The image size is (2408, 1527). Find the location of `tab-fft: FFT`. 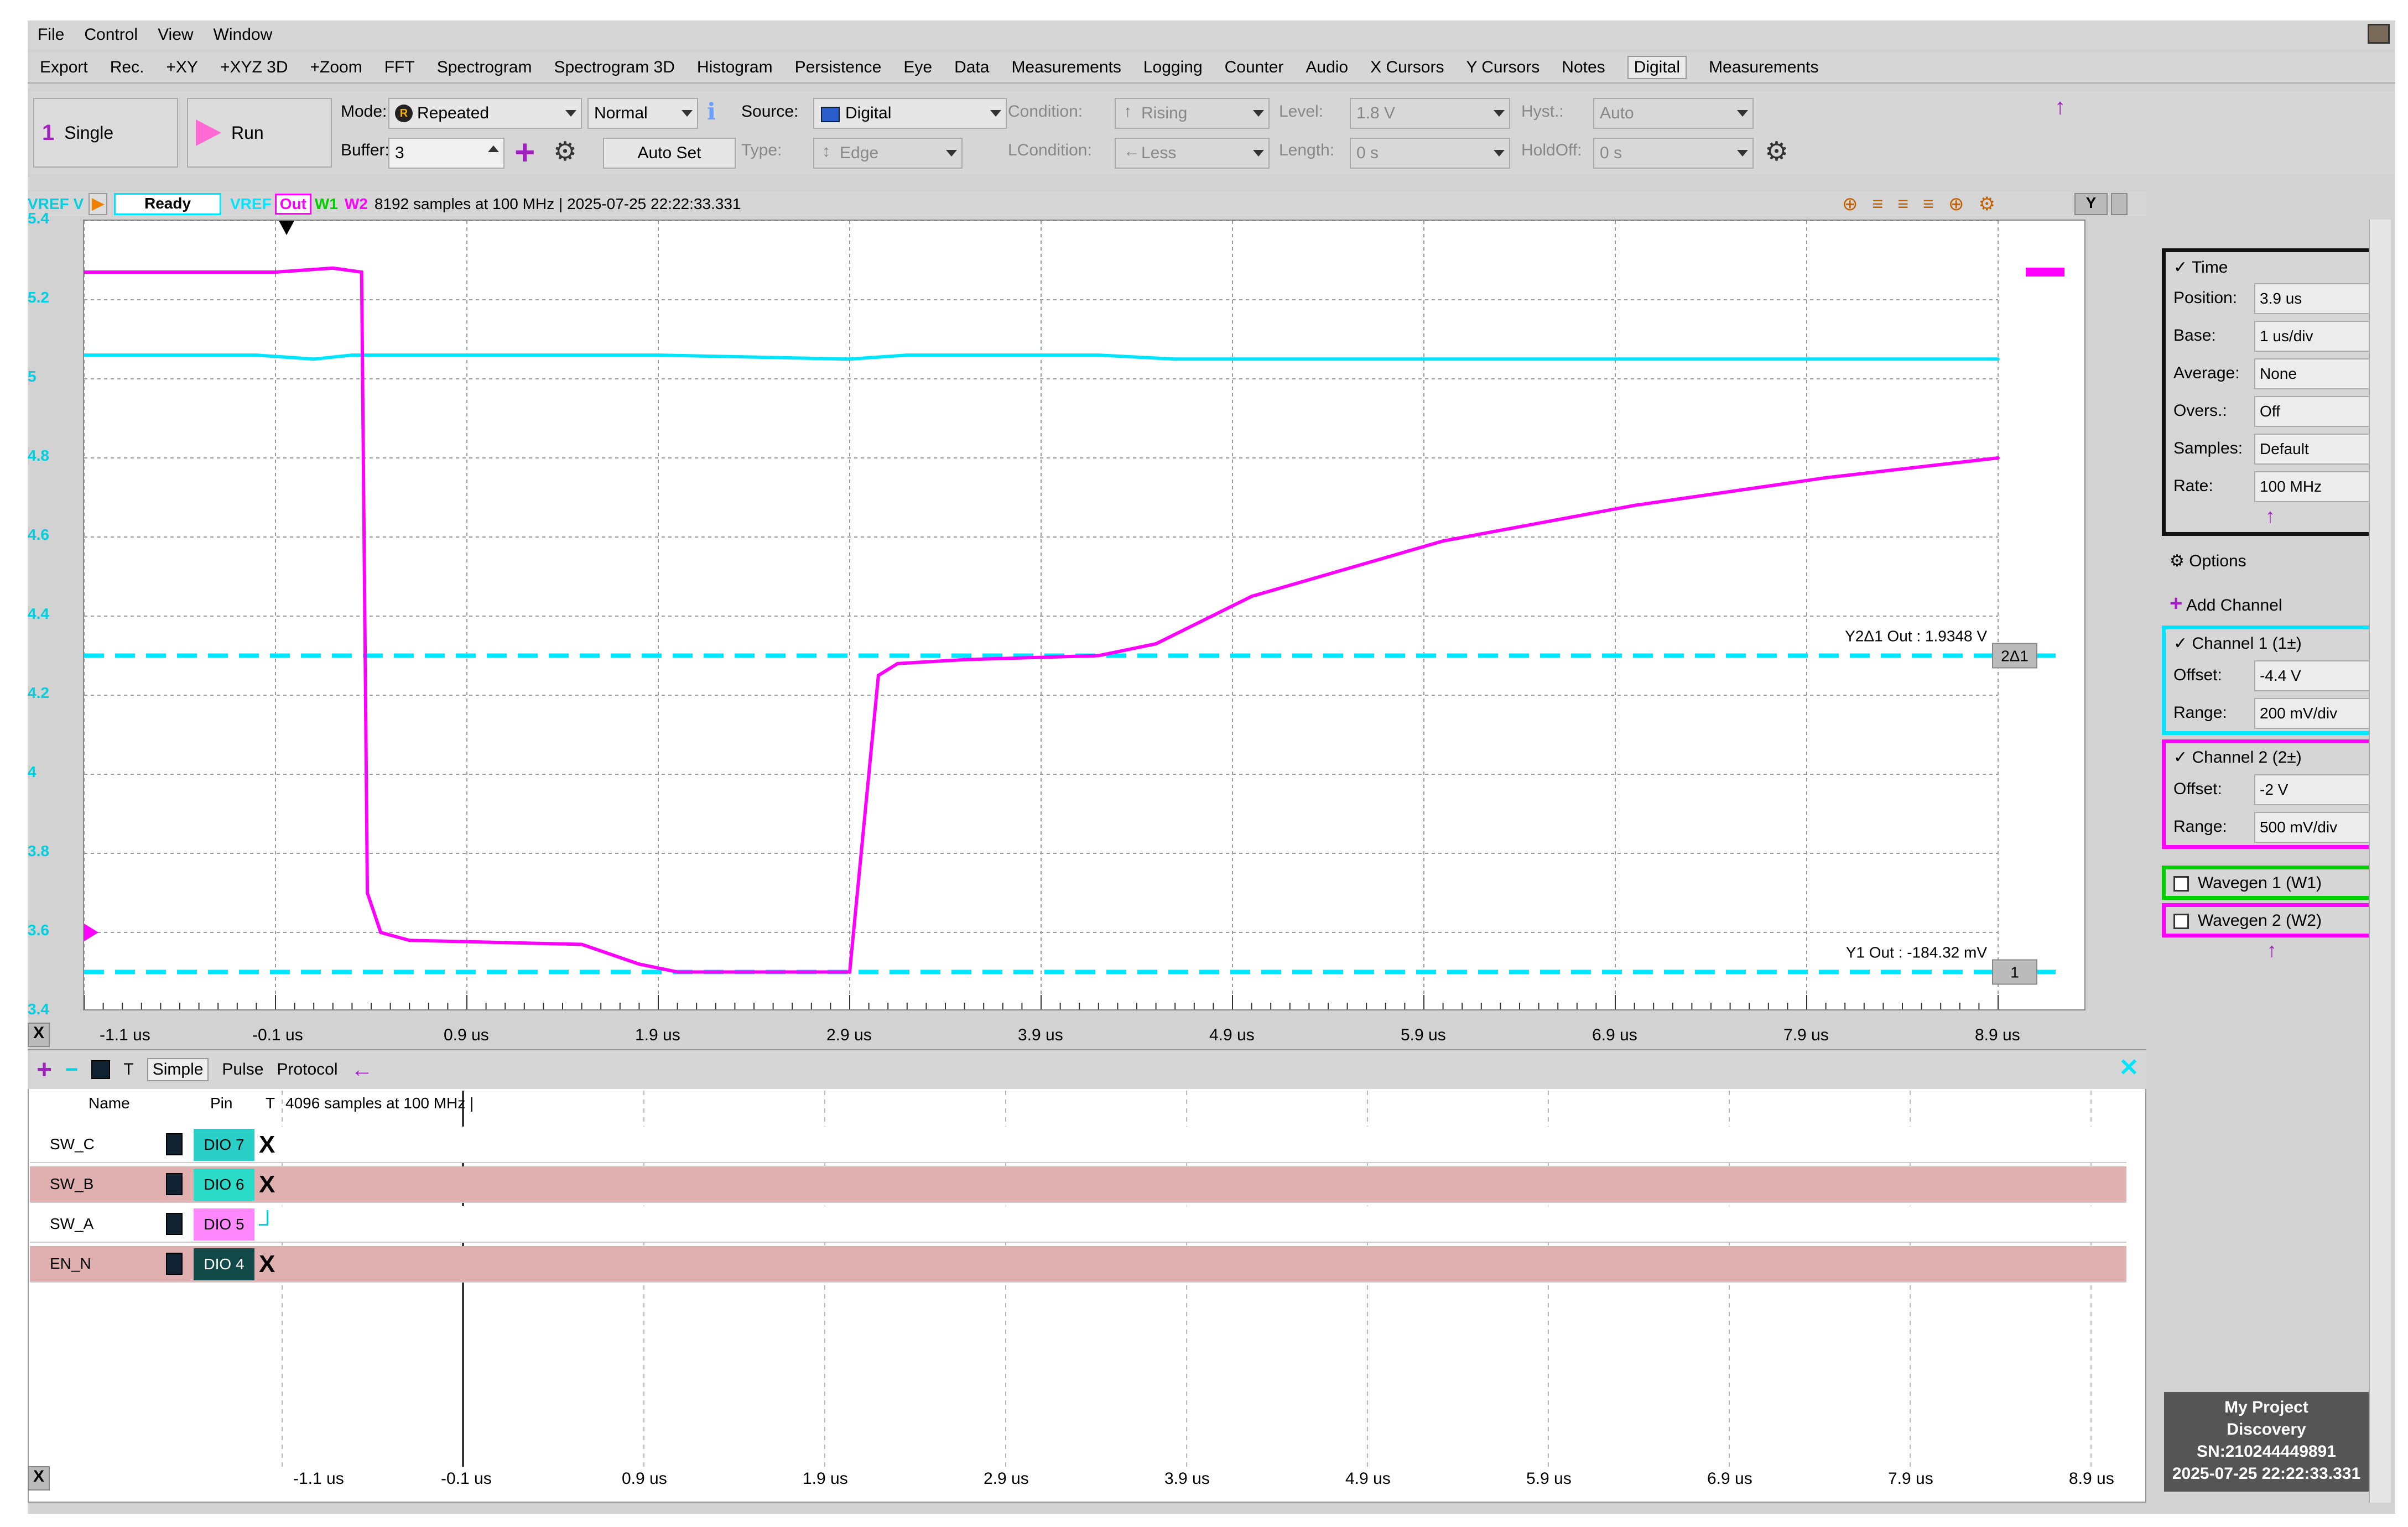

tab-fft: FFT is located at coordinates (399, 67).